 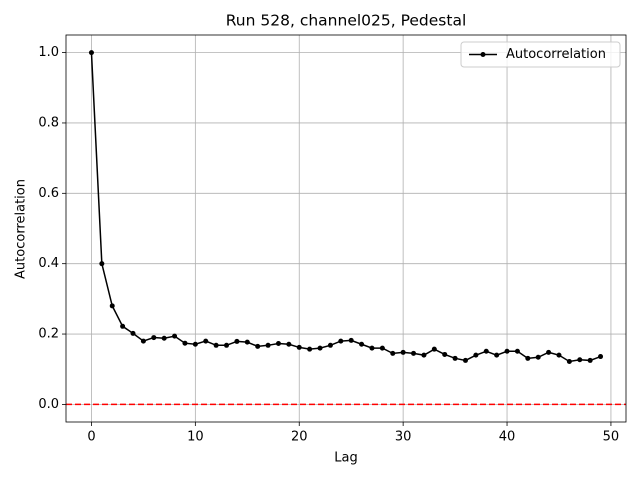 What do you see at coordinates (346, 21) in the screenshot?
I see `chart-title: Run 528, channel025, Pedestal` at bounding box center [346, 21].